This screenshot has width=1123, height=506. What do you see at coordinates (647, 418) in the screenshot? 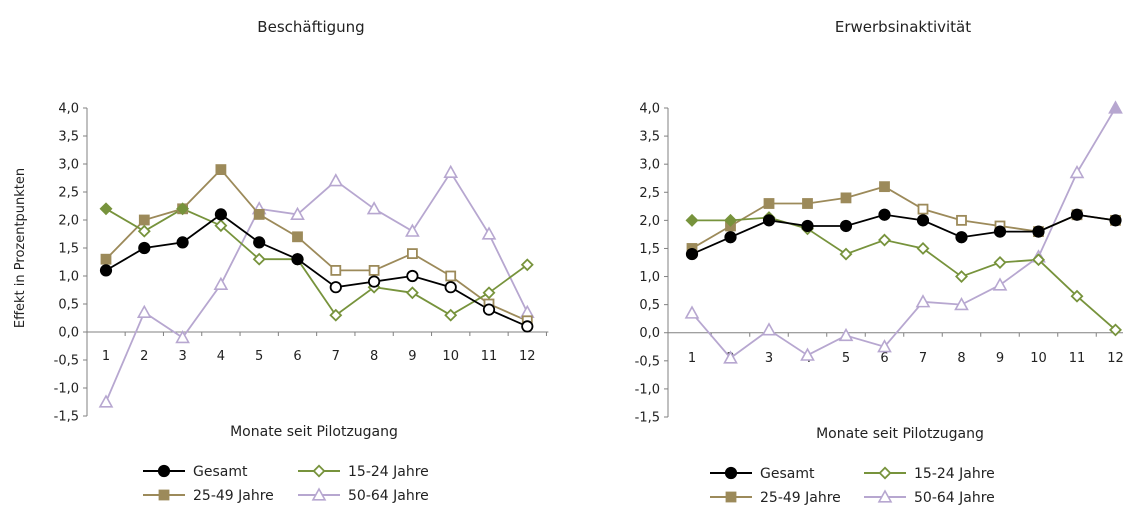
I see `y-tick-label: -1,5` at bounding box center [647, 418].